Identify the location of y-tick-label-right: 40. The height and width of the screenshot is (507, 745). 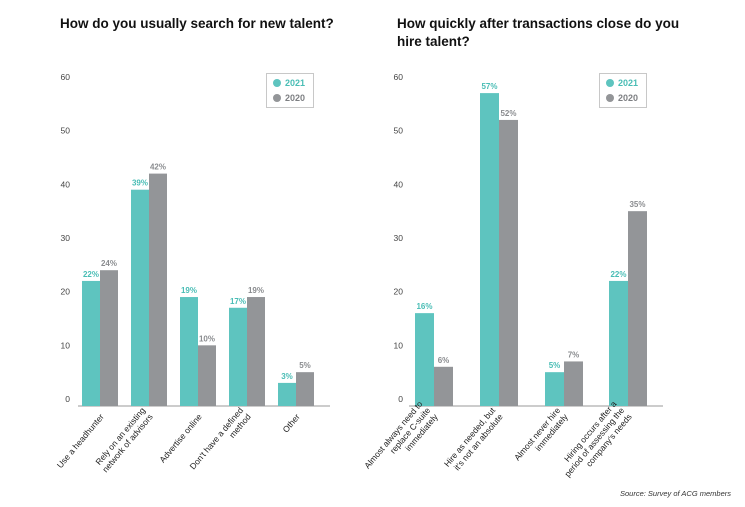
(399, 184).